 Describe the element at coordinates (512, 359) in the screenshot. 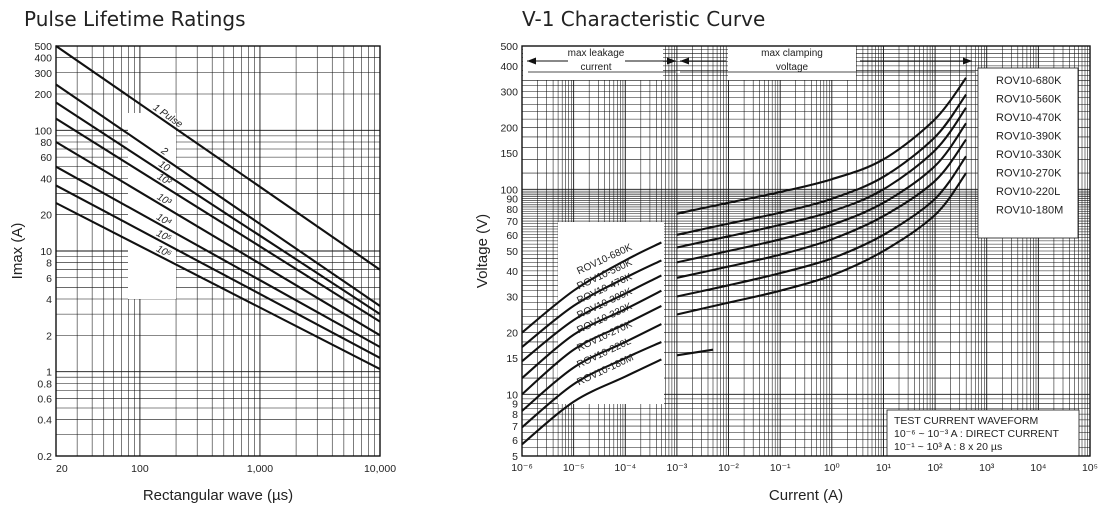

I see `vi-y-tick: 15` at that location.